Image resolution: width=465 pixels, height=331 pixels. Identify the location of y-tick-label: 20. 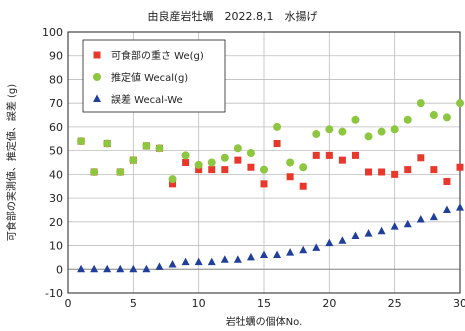
(56, 222).